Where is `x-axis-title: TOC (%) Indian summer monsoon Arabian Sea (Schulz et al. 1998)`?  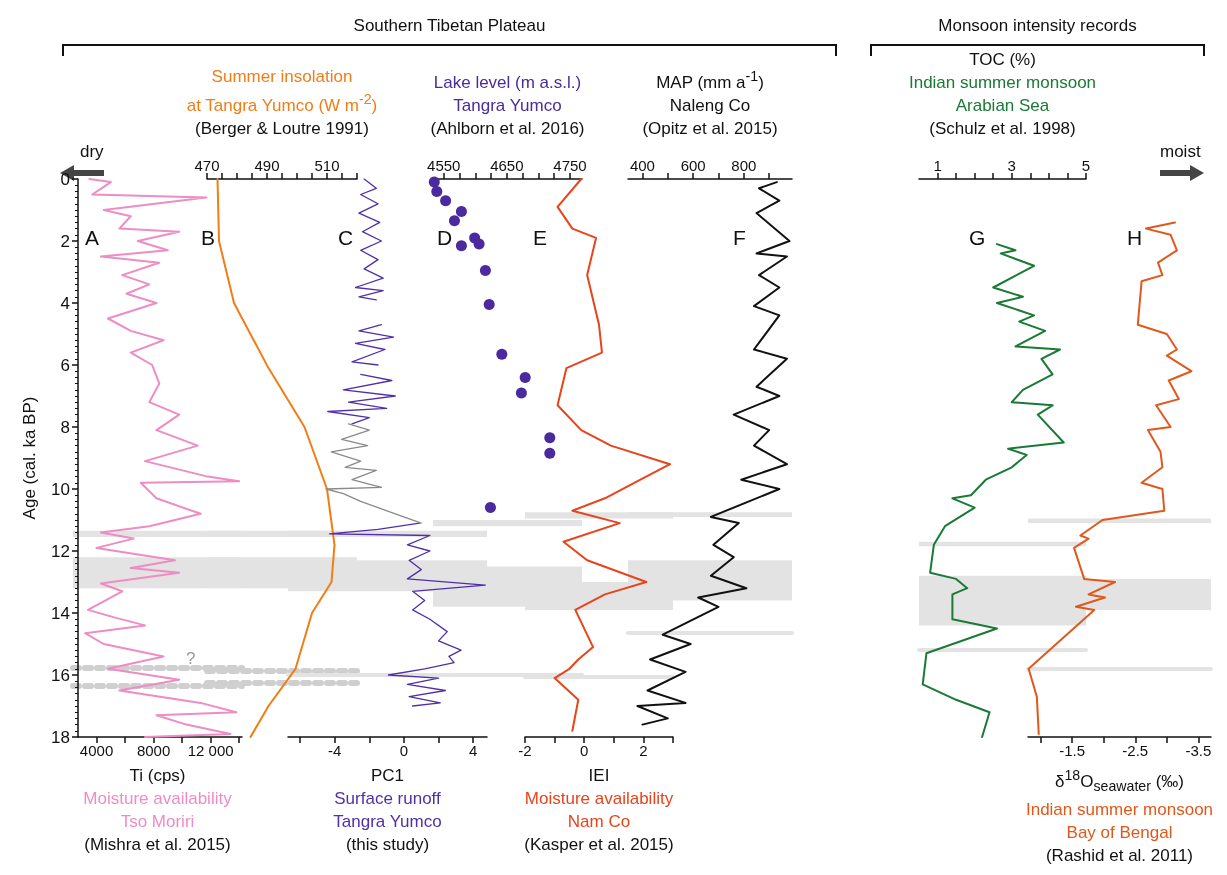
x-axis-title: TOC (%) Indian summer monsoon Arabian Sea (Schulz et al. 1998) is located at coordinates (1002, 94).